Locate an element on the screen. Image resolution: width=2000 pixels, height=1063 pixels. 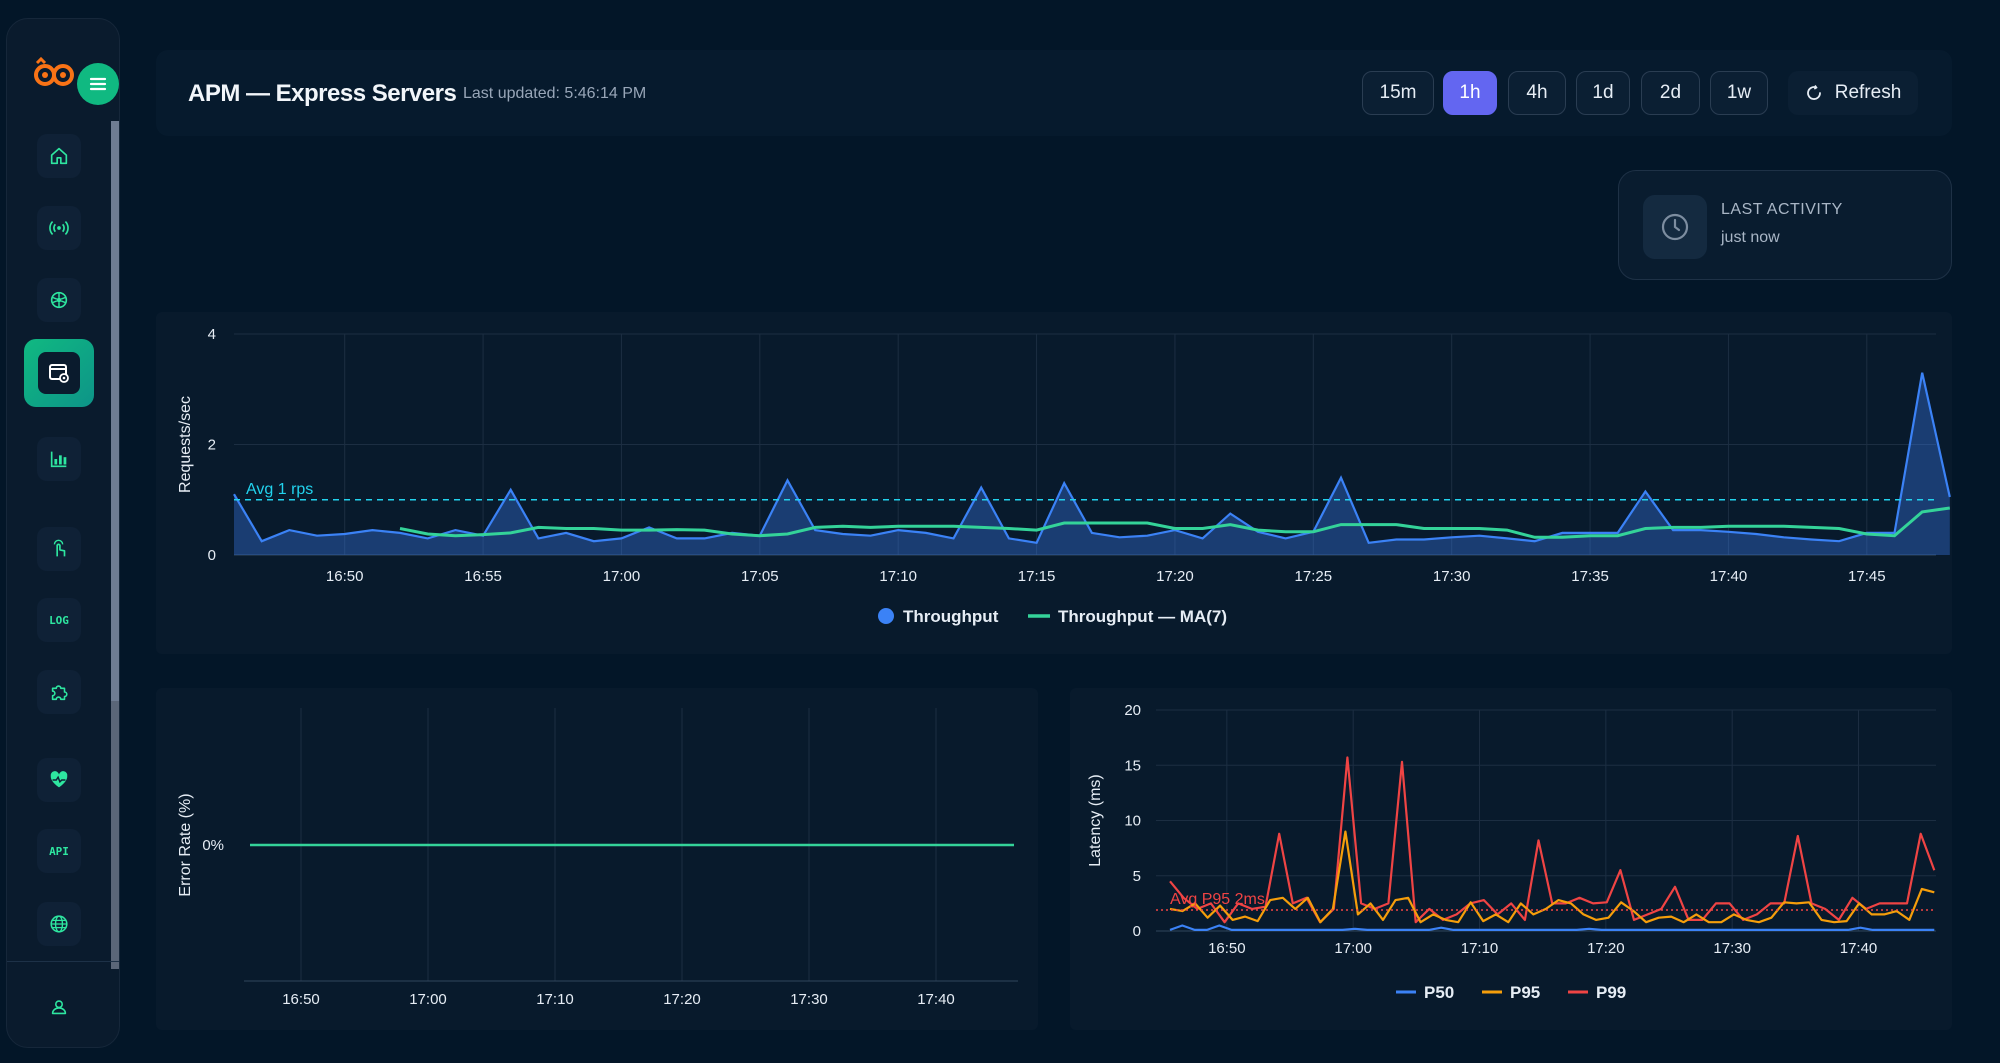
x-tick-label: 17:35 is located at coordinates (1590, 576).